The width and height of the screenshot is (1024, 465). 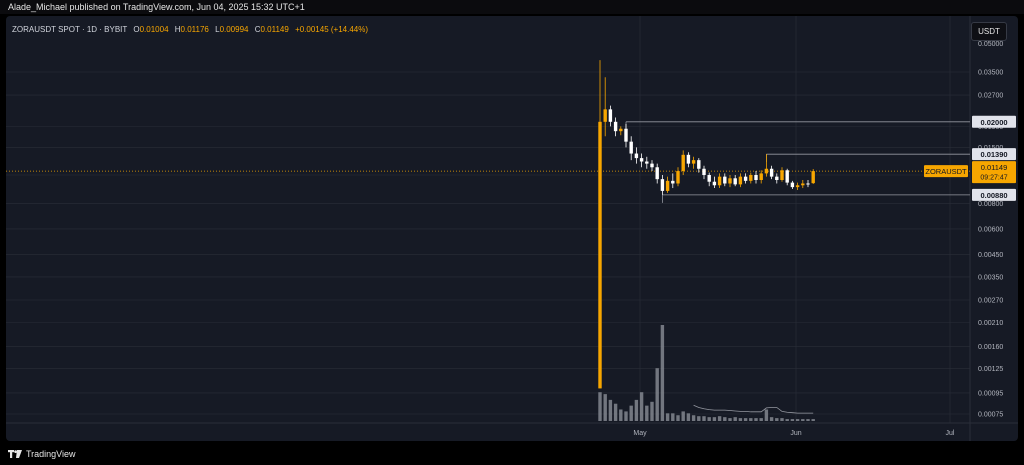 What do you see at coordinates (51, 454) in the screenshot?
I see `tradingview-brand: TradingView` at bounding box center [51, 454].